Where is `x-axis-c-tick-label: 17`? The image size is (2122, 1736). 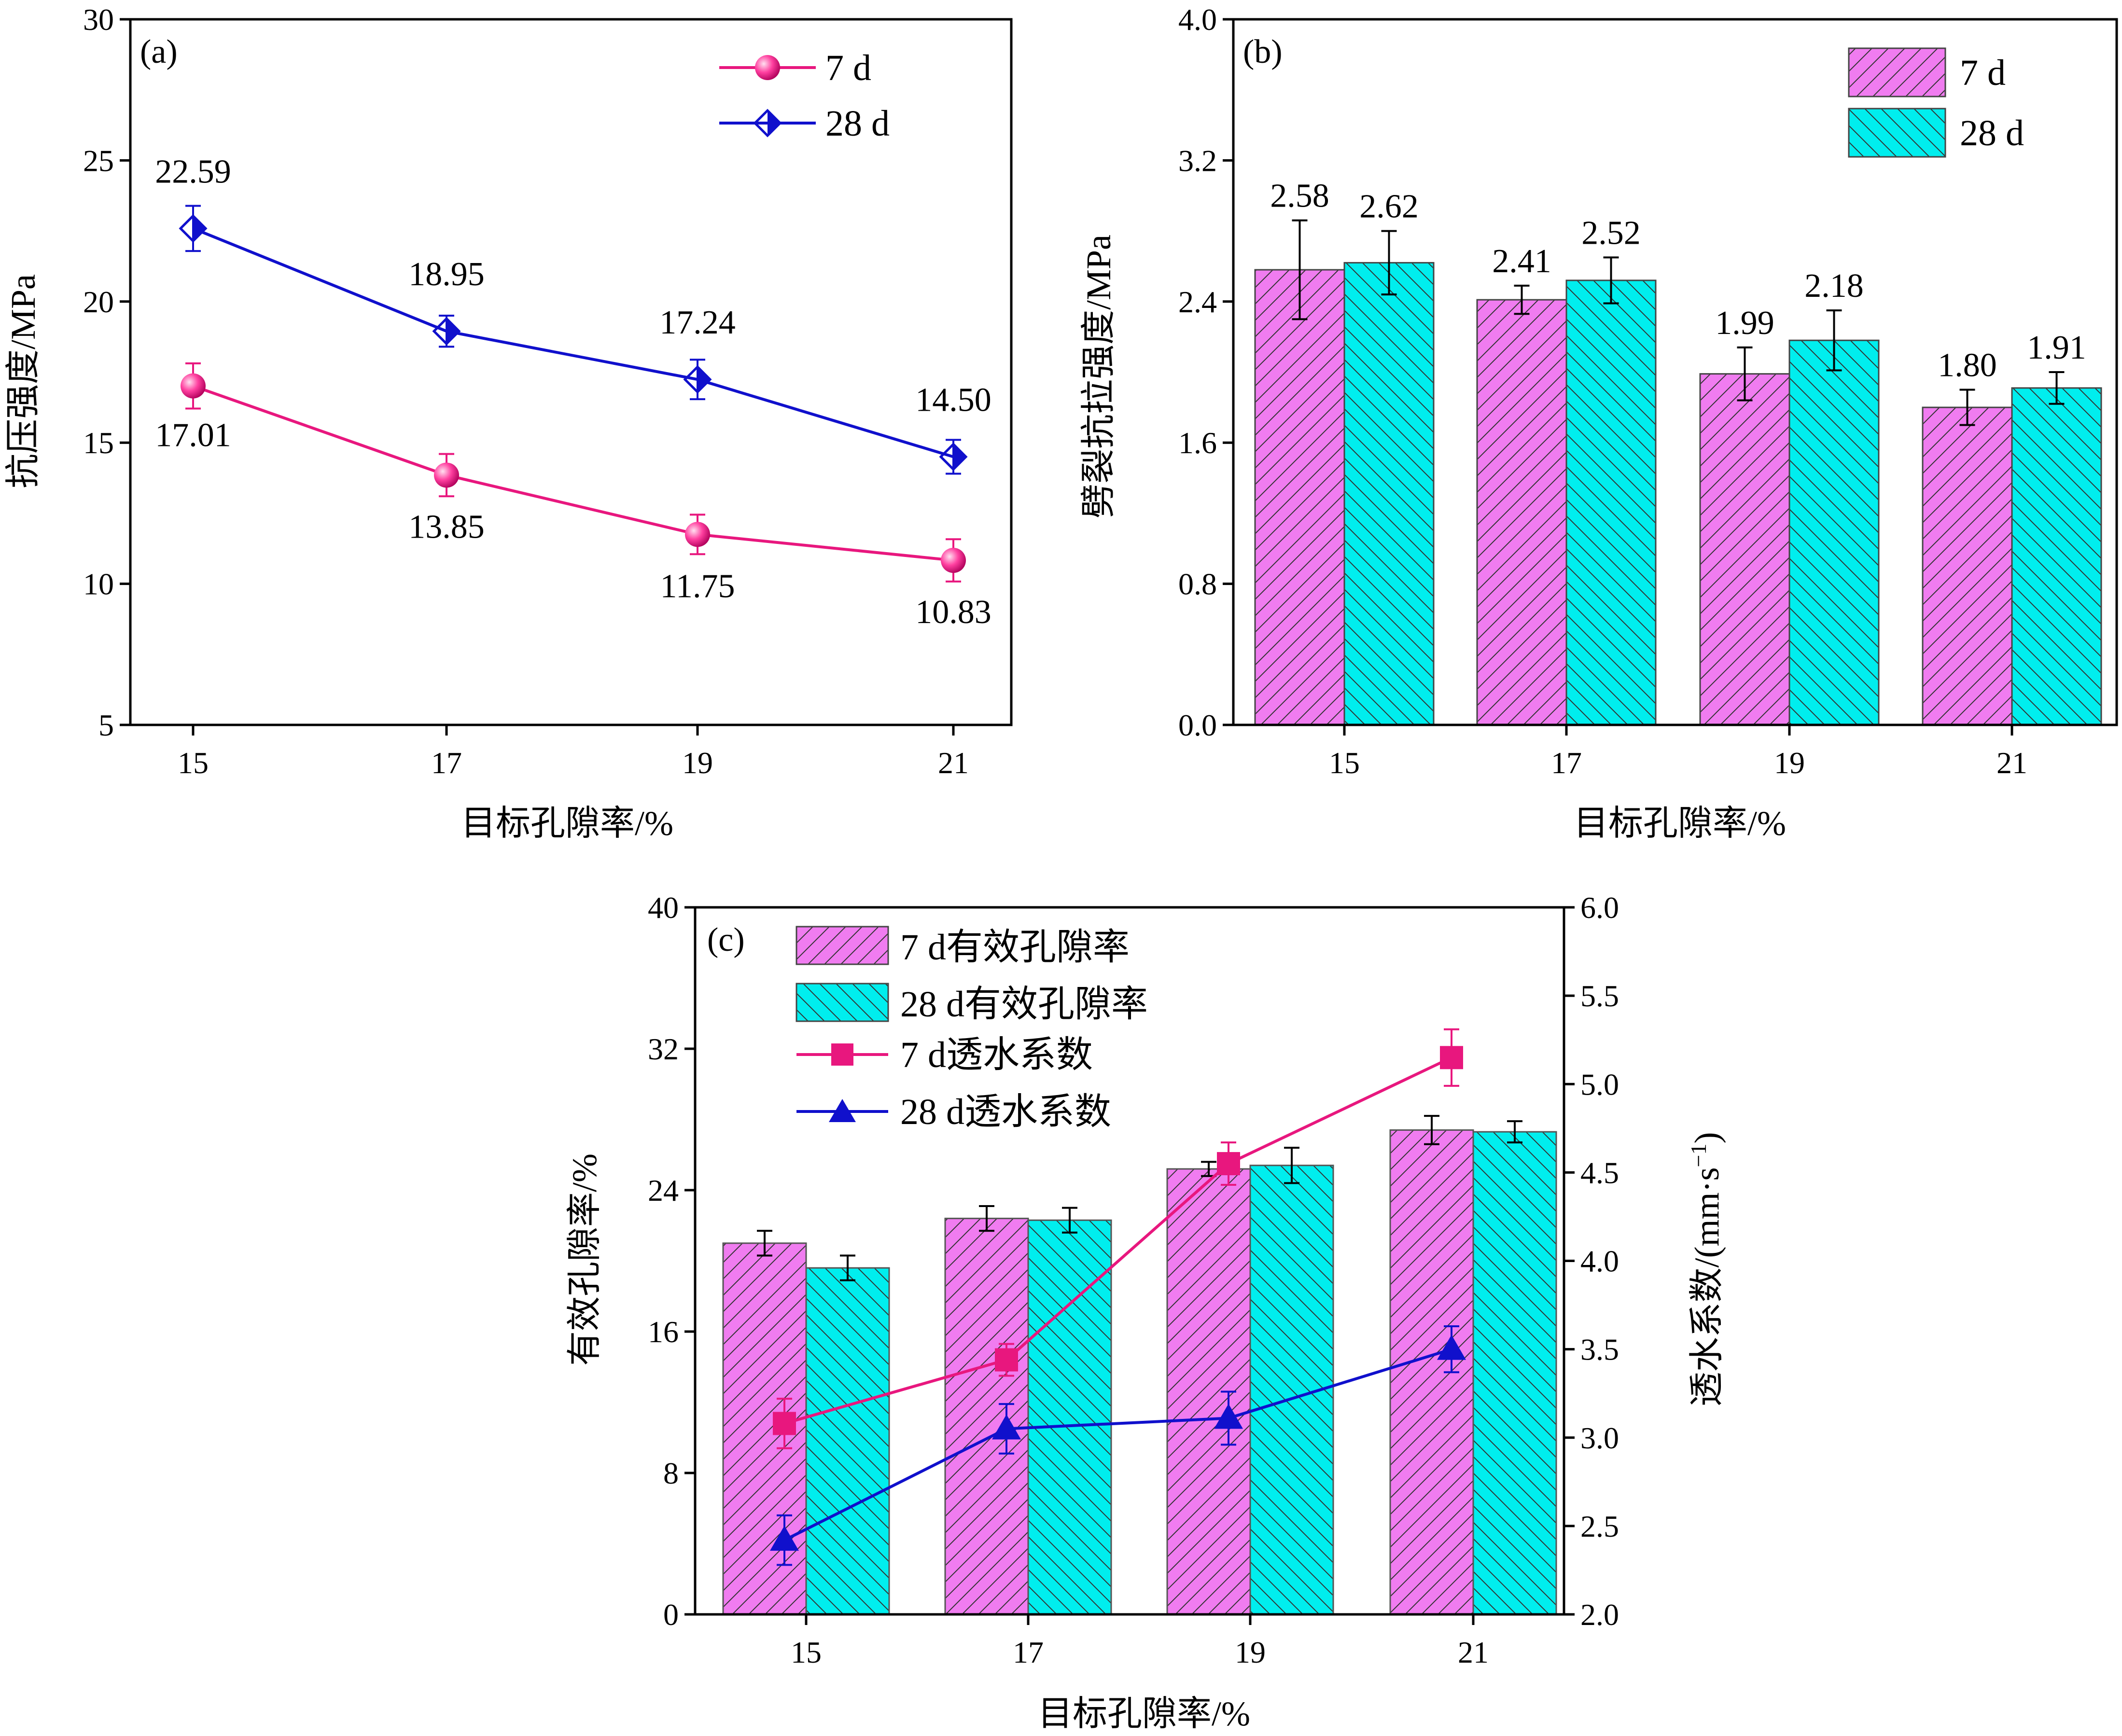
x-axis-c-tick-label: 17 is located at coordinates (1028, 1652).